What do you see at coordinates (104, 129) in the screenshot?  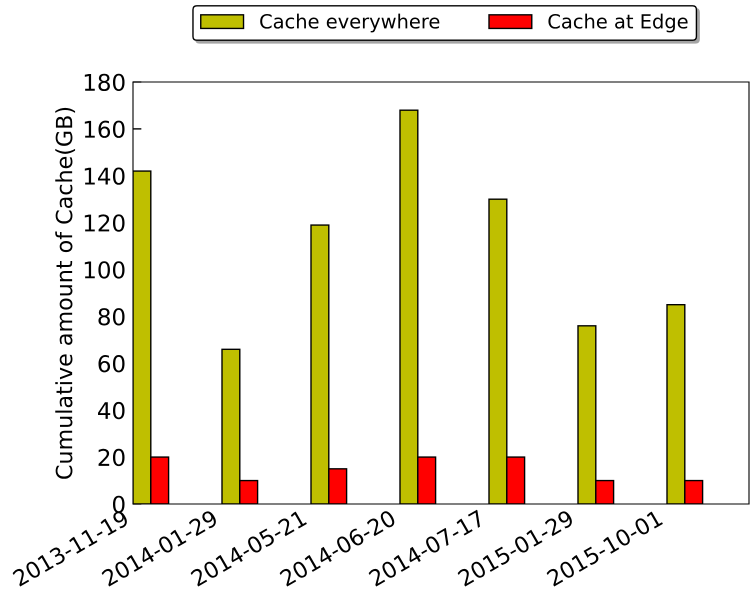 I see `y-tick-label: 160` at bounding box center [104, 129].